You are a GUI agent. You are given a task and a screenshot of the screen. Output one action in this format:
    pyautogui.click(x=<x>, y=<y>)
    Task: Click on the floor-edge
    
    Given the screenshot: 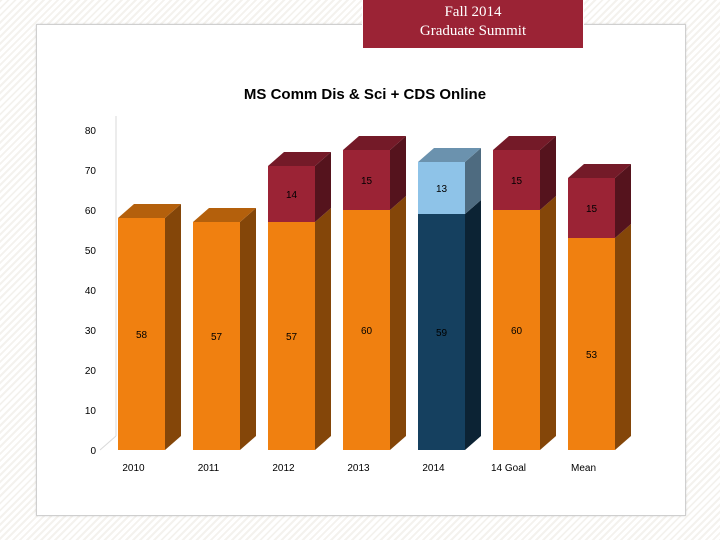 What is the action you would take?
    pyautogui.click(x=108, y=443)
    